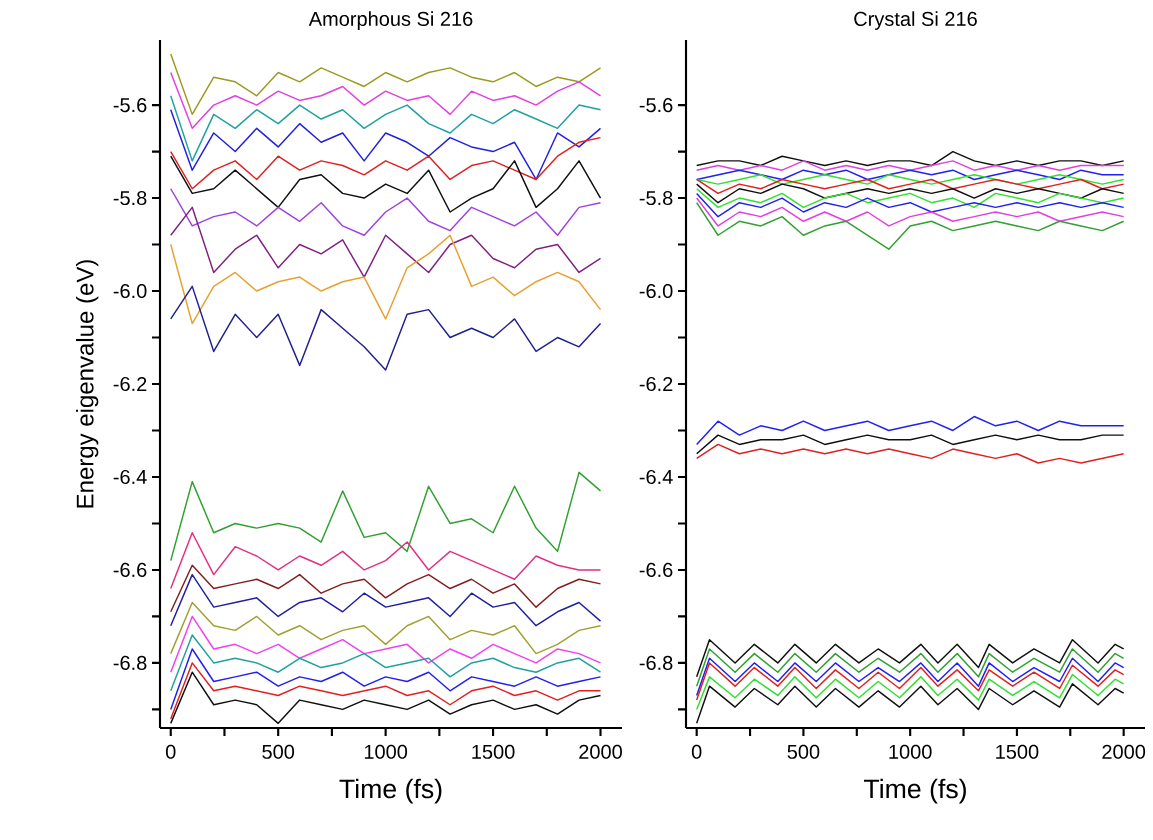 The image size is (1153, 840). Describe the element at coordinates (390, 20) in the screenshot. I see `chart-title: Amorphous Si 216` at that location.